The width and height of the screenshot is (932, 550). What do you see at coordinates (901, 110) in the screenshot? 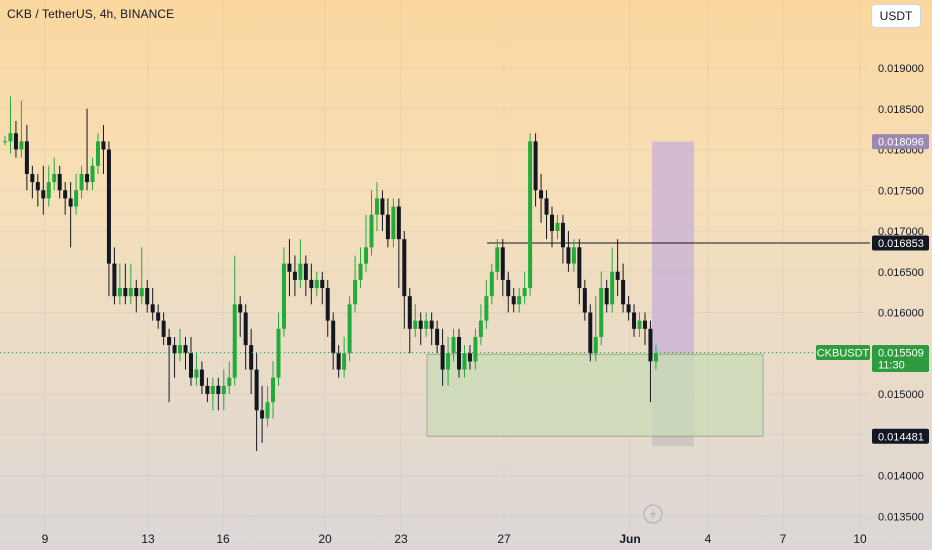
I see `y-tick-label: 0.018500` at bounding box center [901, 110].